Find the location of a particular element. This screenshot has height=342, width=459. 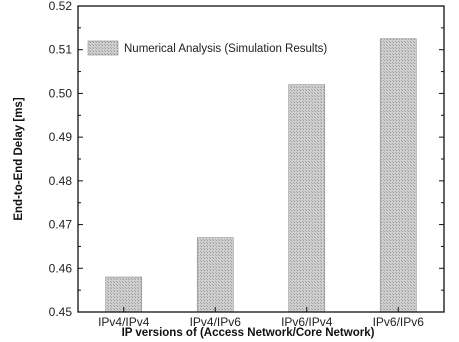

y-tick-label: 0.50 is located at coordinates (61, 93).